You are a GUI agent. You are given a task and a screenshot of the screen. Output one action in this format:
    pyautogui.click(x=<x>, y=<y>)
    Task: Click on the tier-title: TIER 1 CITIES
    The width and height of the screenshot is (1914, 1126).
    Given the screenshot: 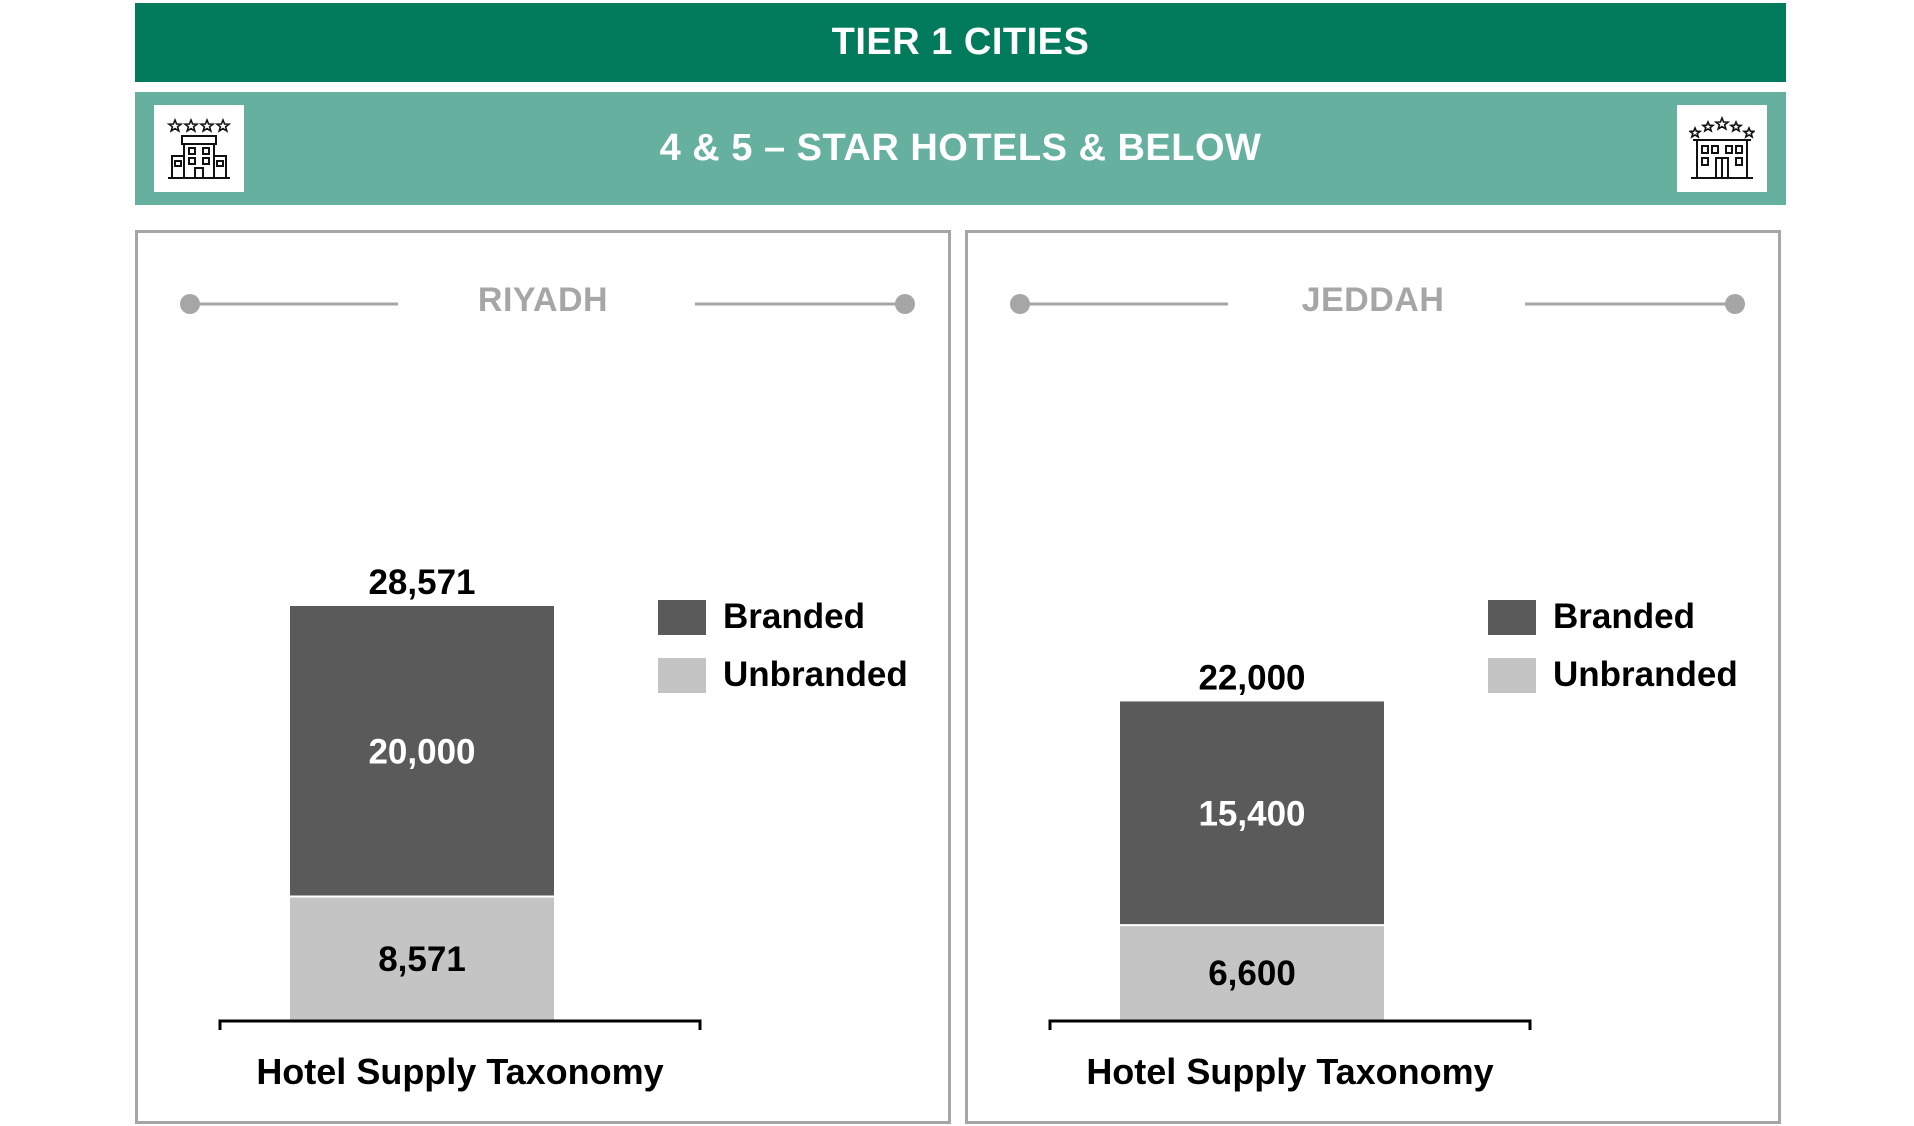 What is the action you would take?
    pyautogui.click(x=960, y=42)
    